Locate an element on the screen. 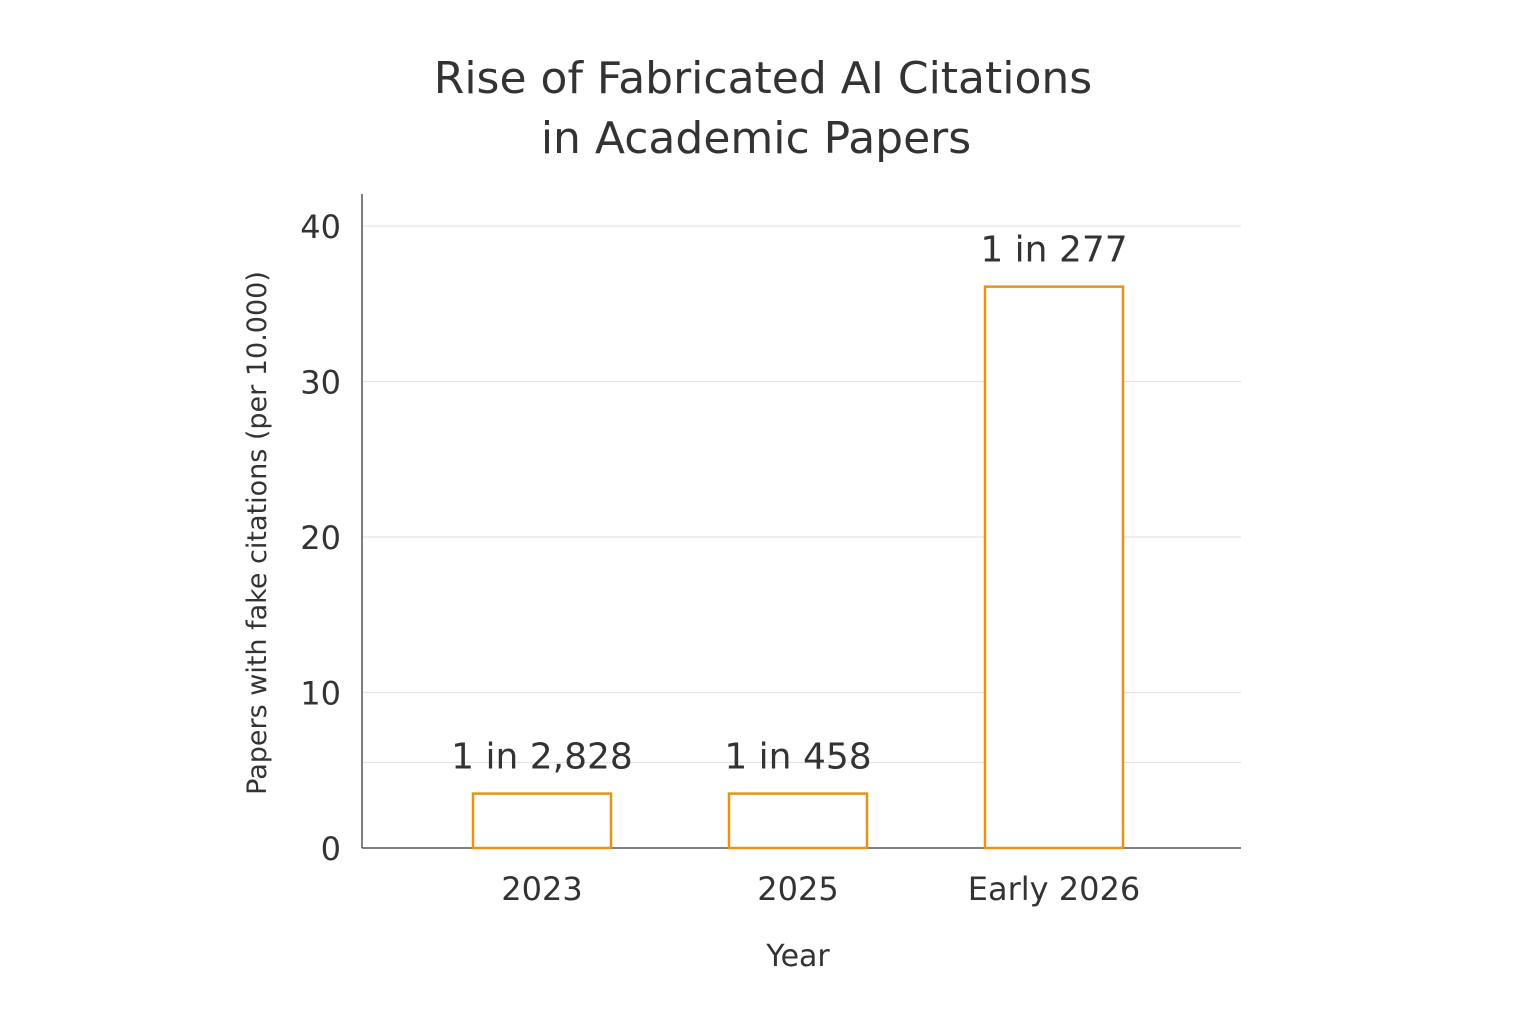 The width and height of the screenshot is (1536, 1024). x-tick-label-0: 2023 is located at coordinates (541, 889).